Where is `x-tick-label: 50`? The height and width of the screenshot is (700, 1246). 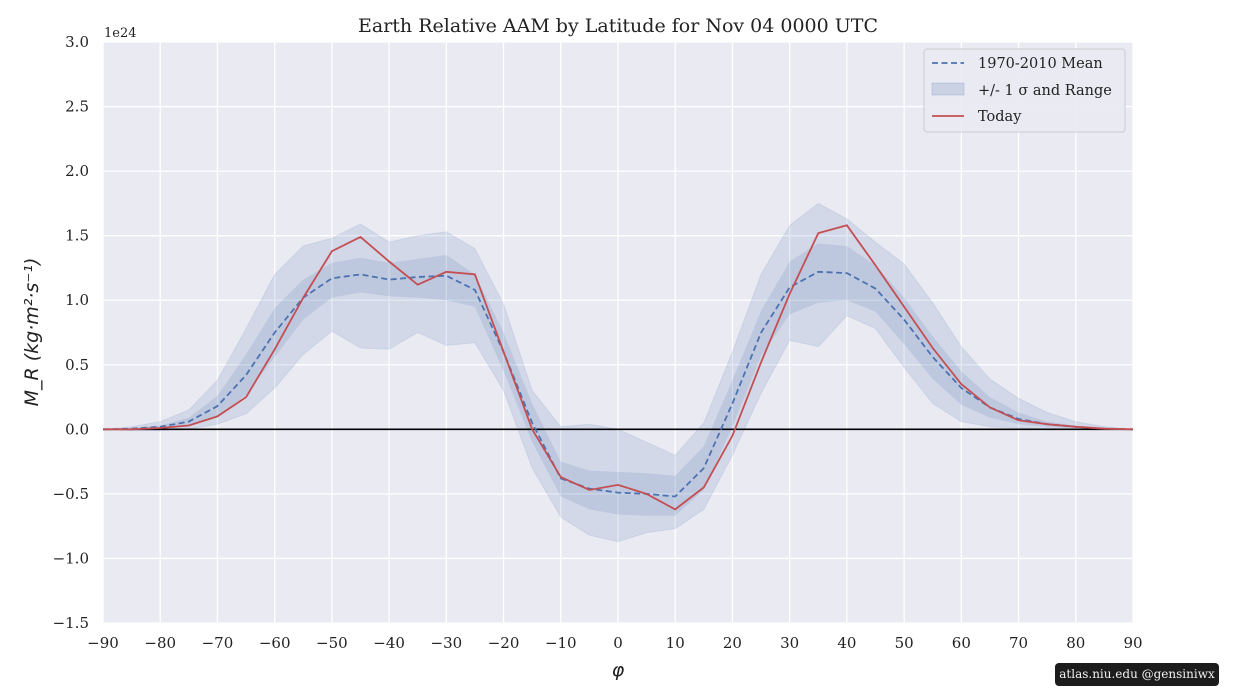 x-tick-label: 50 is located at coordinates (904, 643).